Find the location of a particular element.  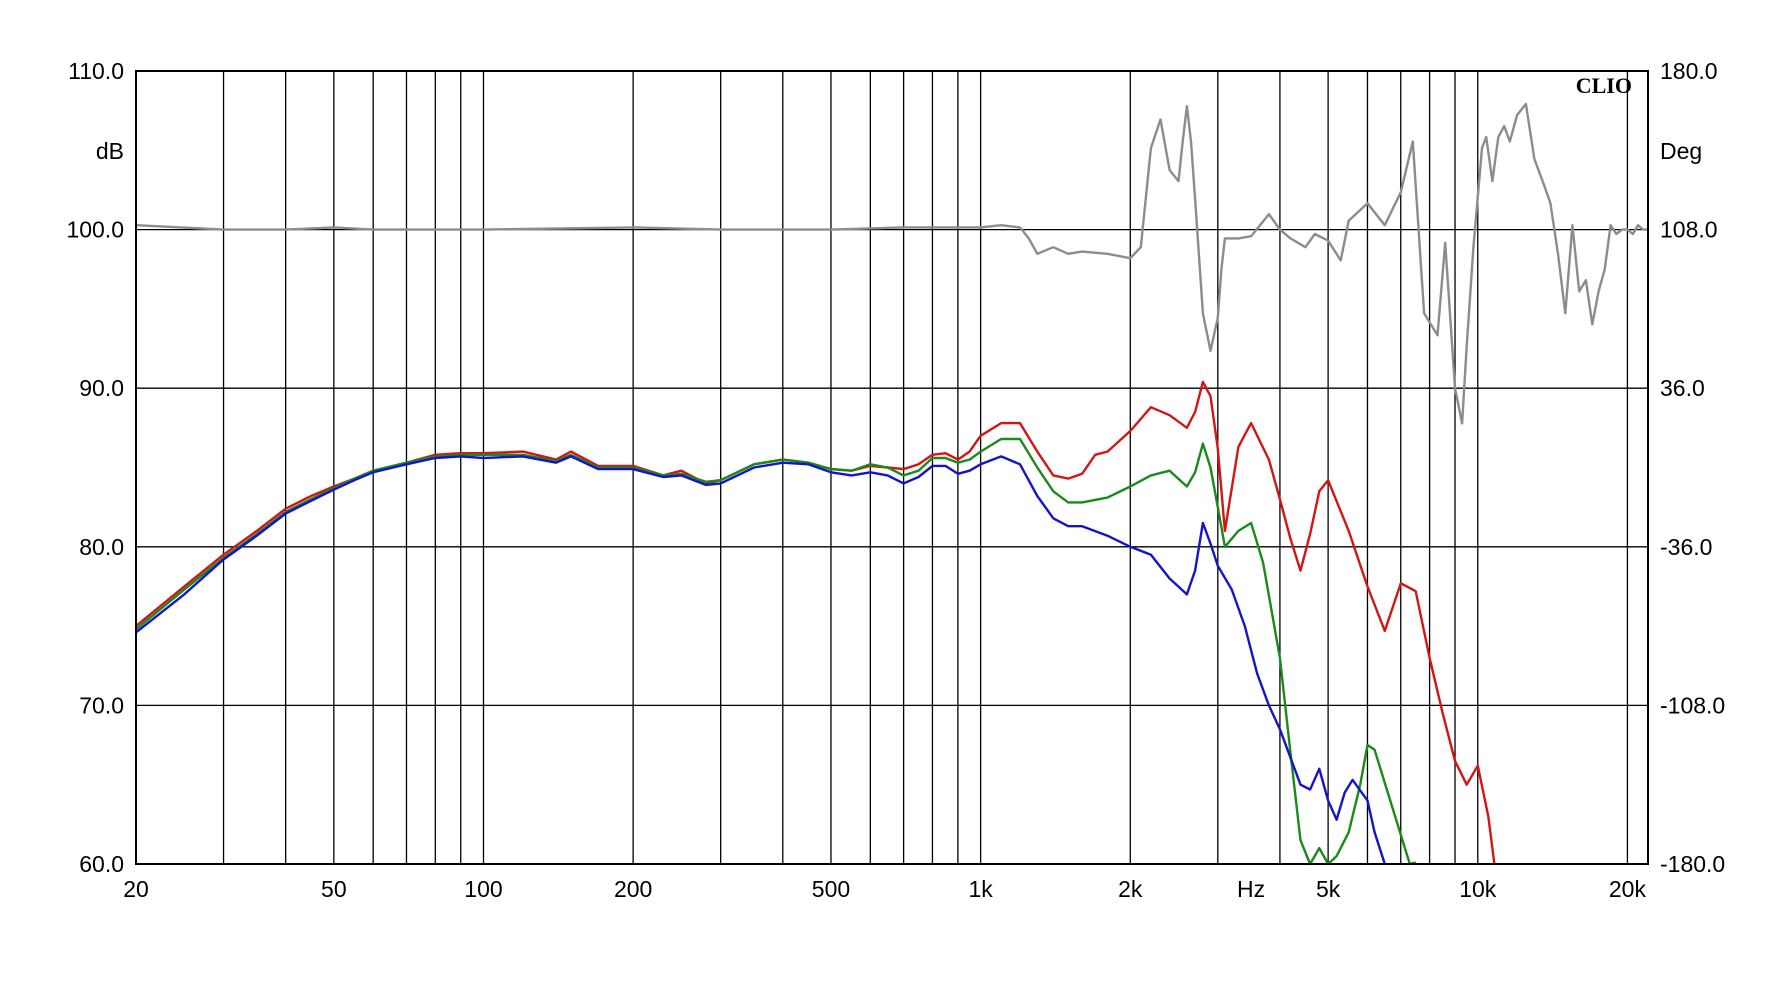

x-tick-label: 50 is located at coordinates (334, 889).